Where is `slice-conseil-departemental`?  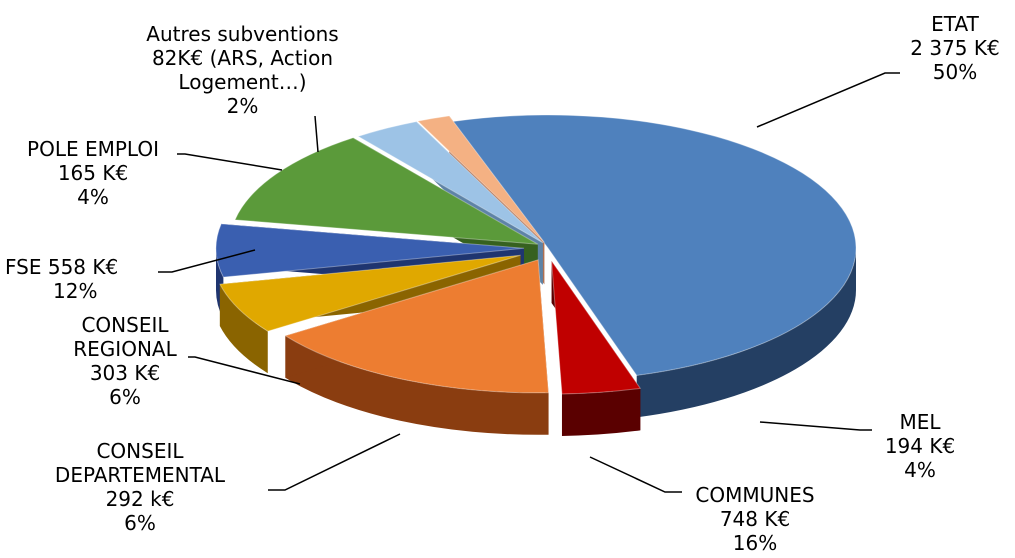 slice-conseil-departemental is located at coordinates (370, 293).